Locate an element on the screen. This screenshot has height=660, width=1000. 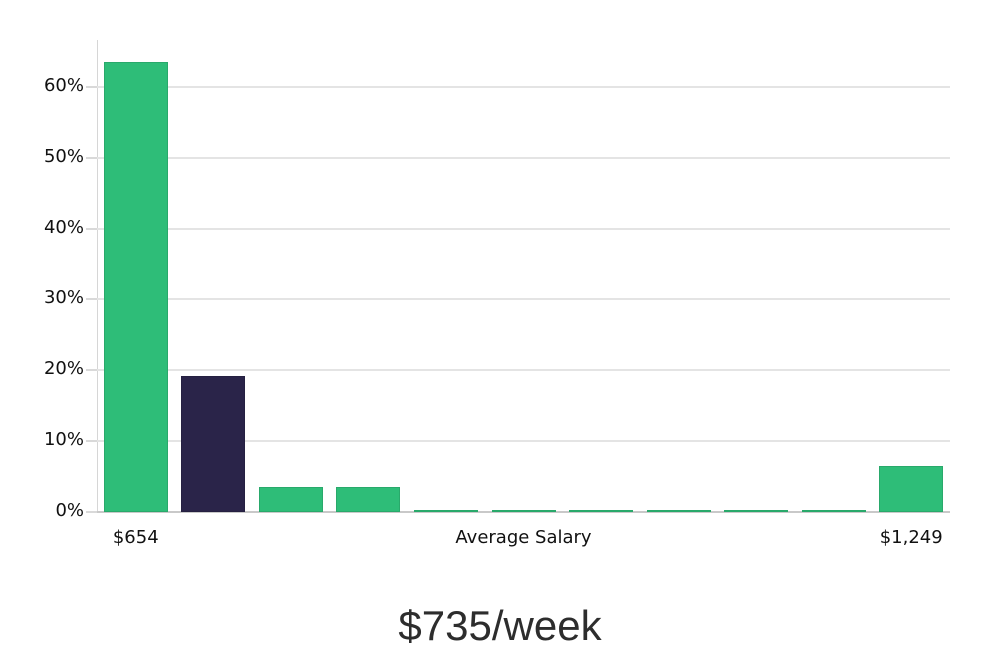
y-tick-label: 10% is located at coordinates (63, 440).